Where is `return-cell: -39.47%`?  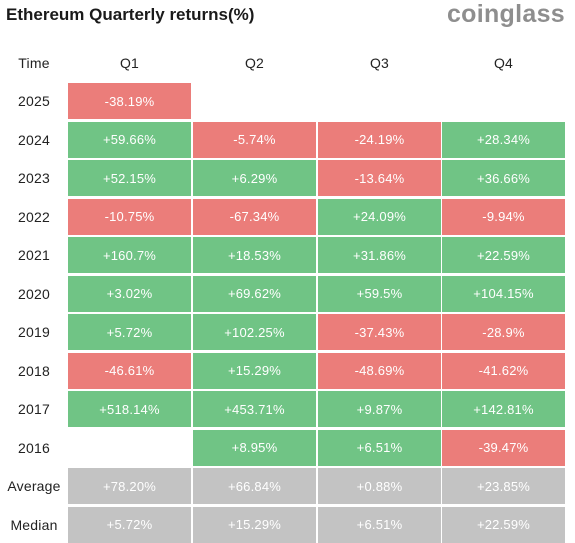
return-cell: -39.47% is located at coordinates (503, 447).